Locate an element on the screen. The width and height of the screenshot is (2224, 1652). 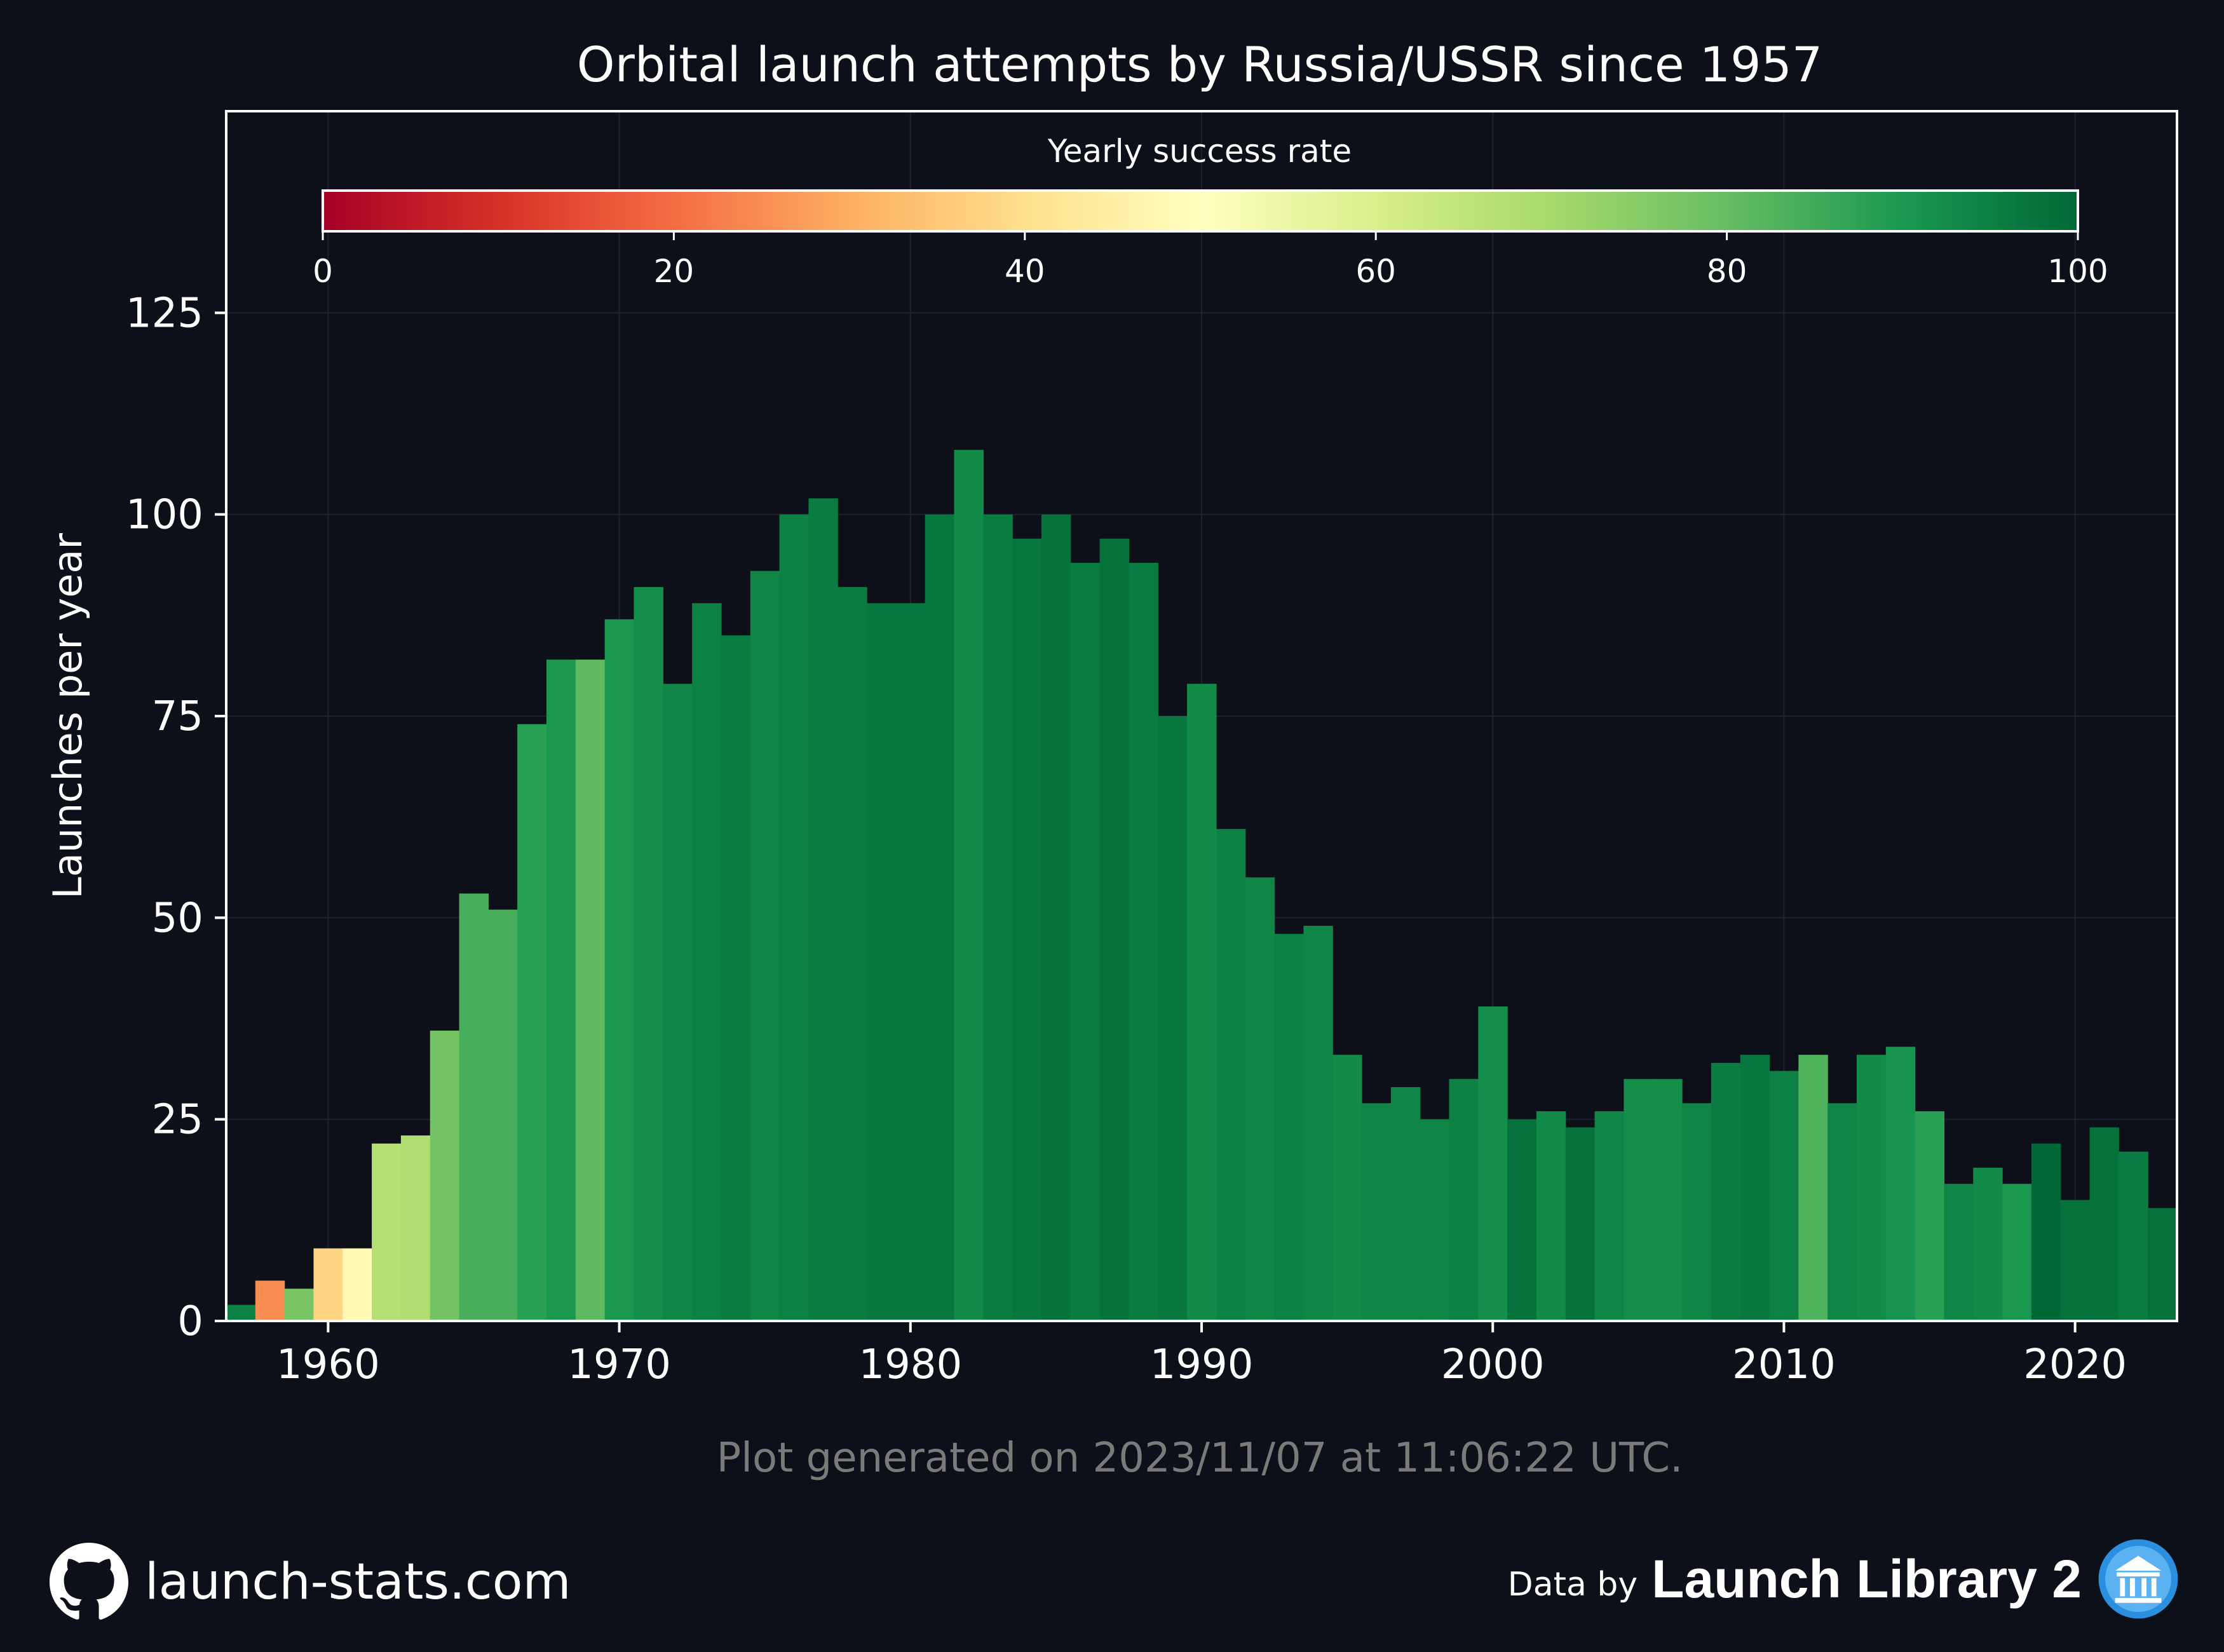
site-link: launch-stats.com is located at coordinates (358, 1583).